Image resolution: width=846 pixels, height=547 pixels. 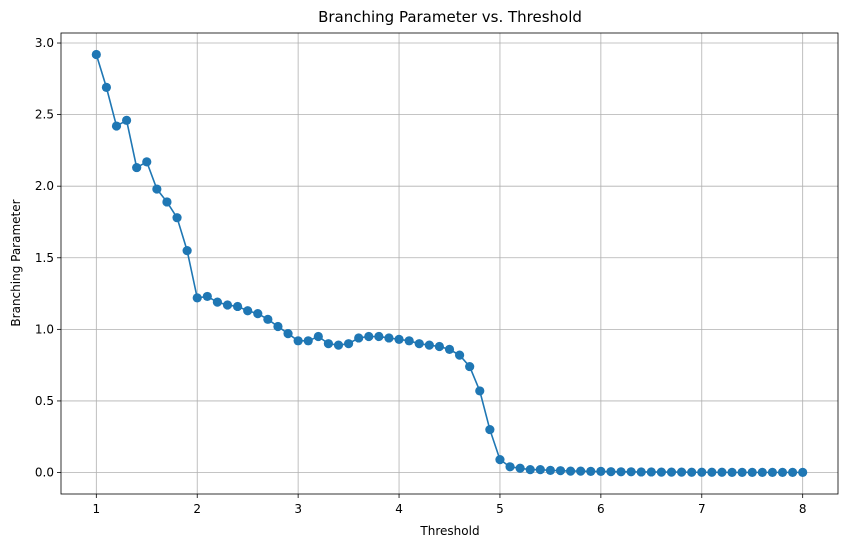 I want to click on y-tick-label: 1.5, so click(x=44, y=258).